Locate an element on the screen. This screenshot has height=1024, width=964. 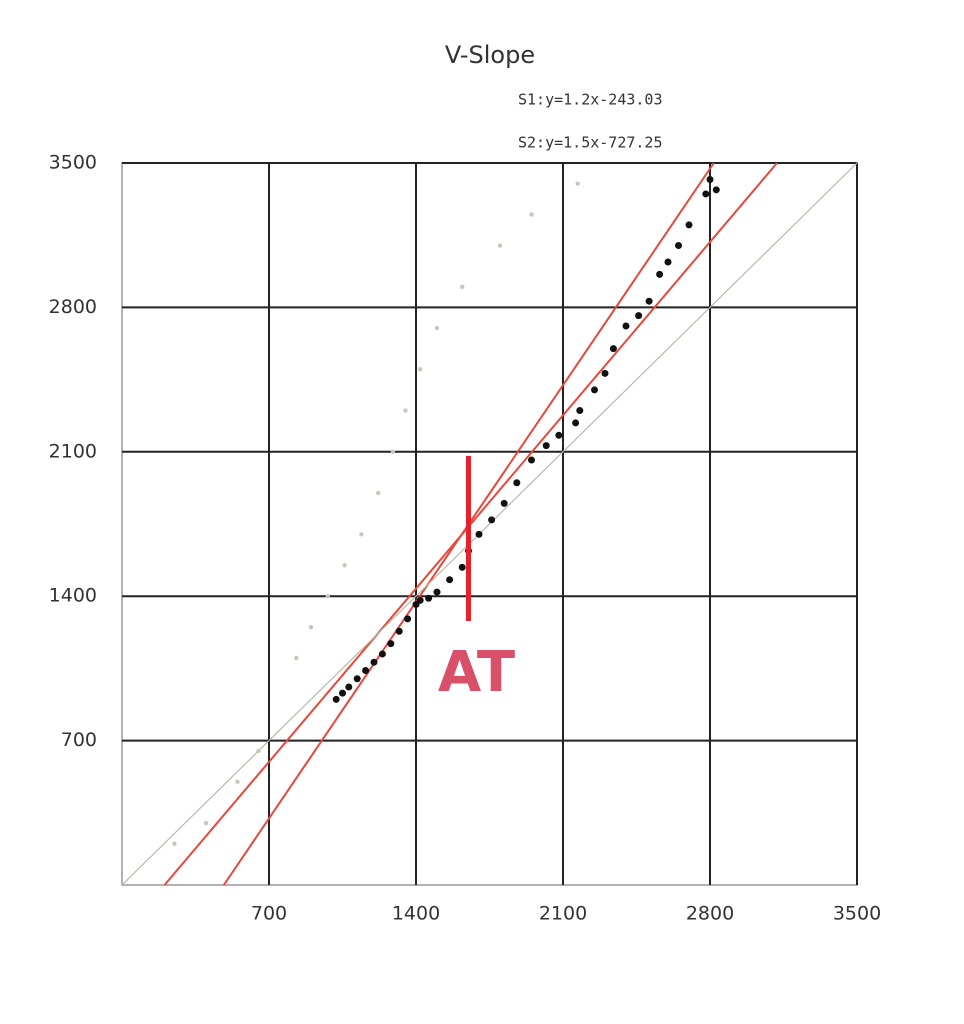
x-tick-label: 2800 is located at coordinates (710, 914).